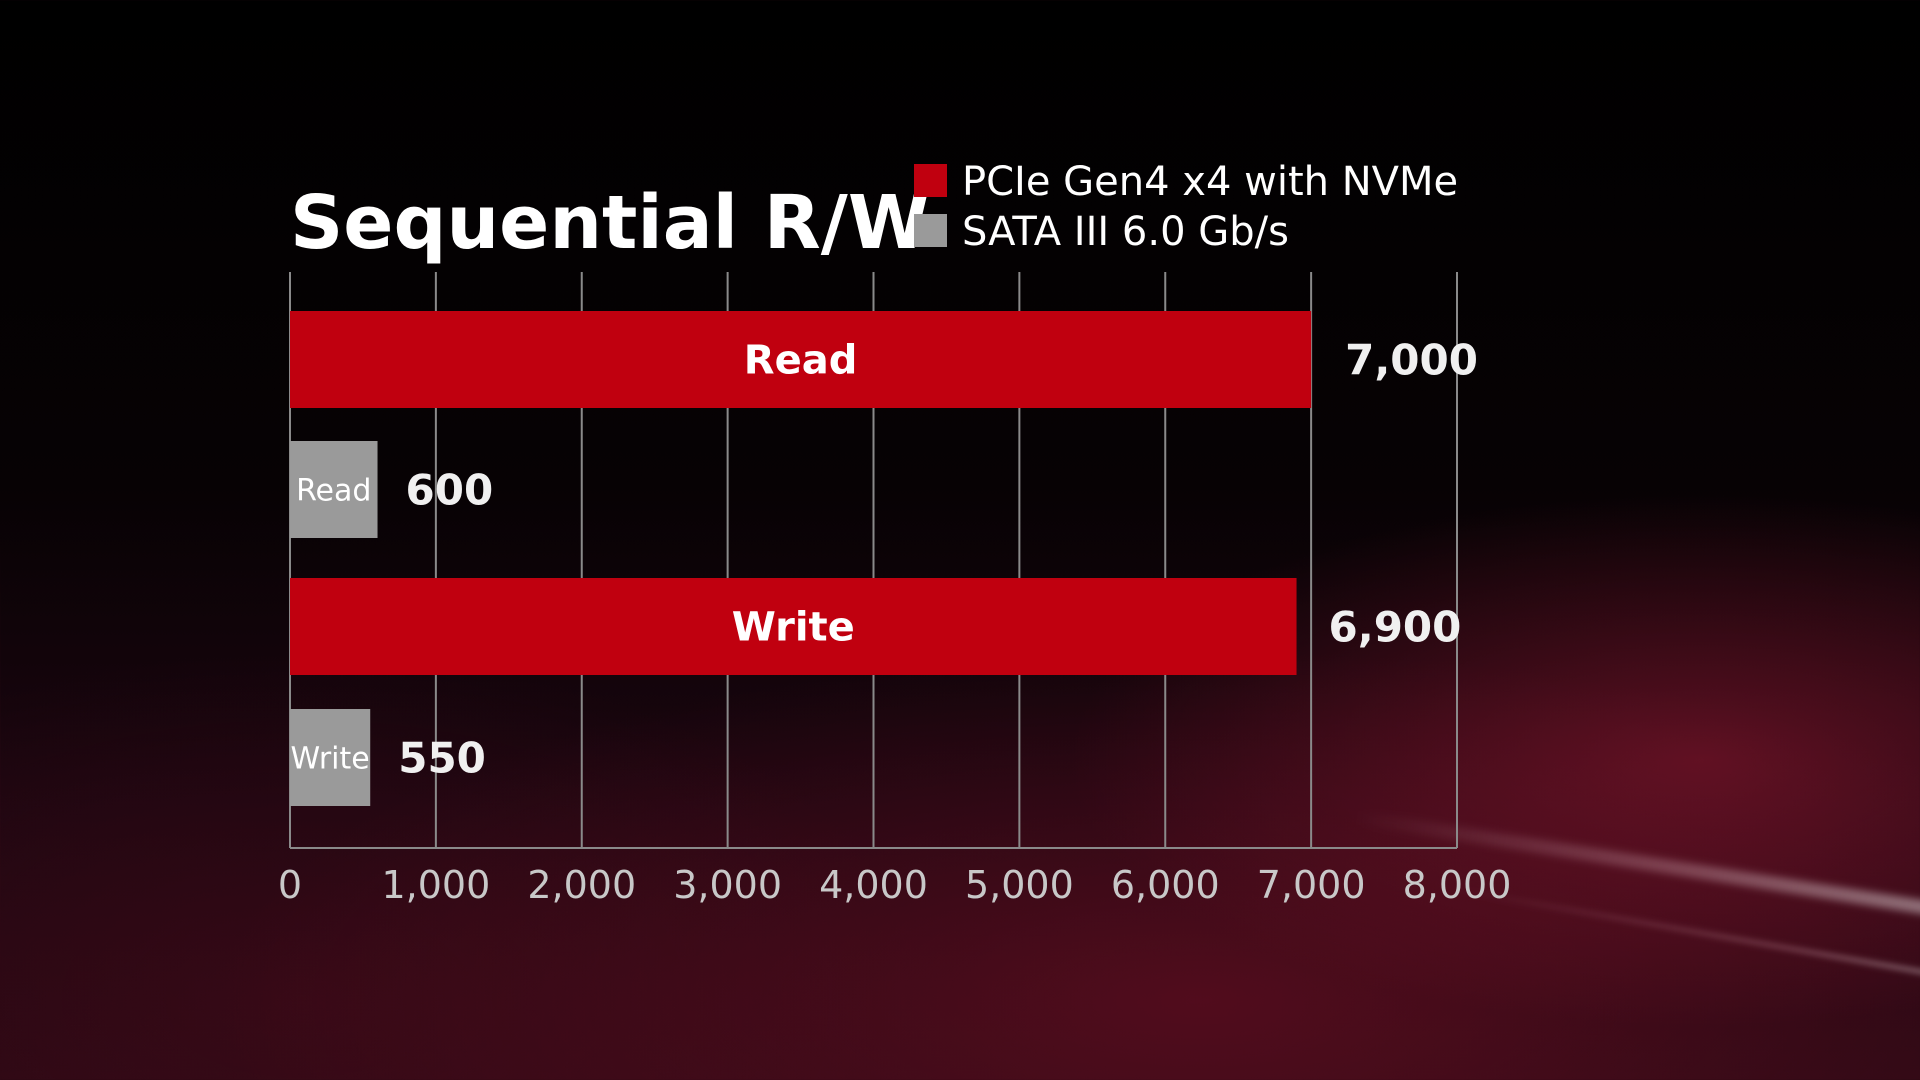 This screenshot has width=1920, height=1080. I want to click on bar-read-nvme, so click(801, 359).